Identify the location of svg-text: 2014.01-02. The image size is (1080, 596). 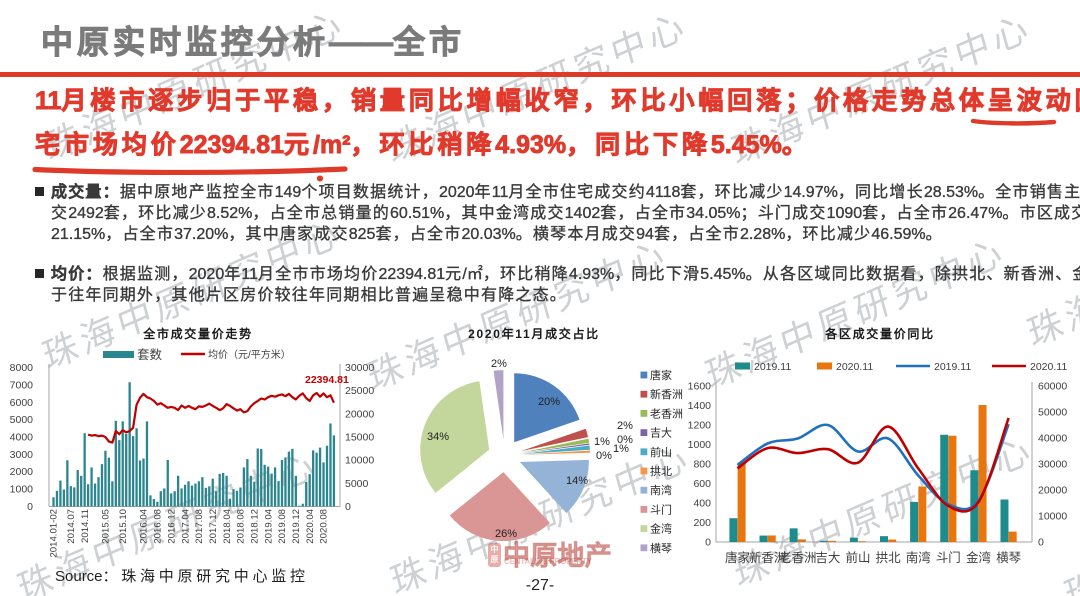
(54, 533).